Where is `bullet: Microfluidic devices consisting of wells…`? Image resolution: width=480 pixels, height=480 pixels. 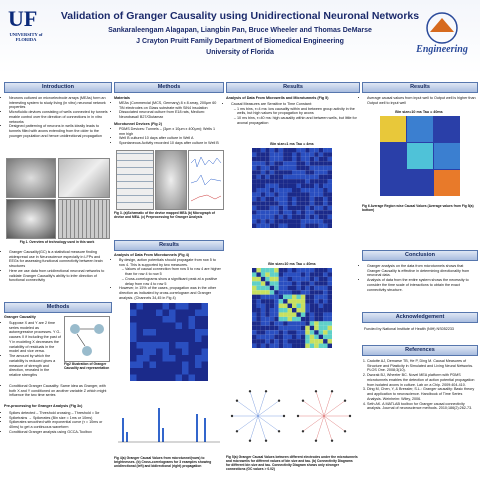
bullet: Microfluidic devices consisting of wells… is located at coordinates (59, 117).